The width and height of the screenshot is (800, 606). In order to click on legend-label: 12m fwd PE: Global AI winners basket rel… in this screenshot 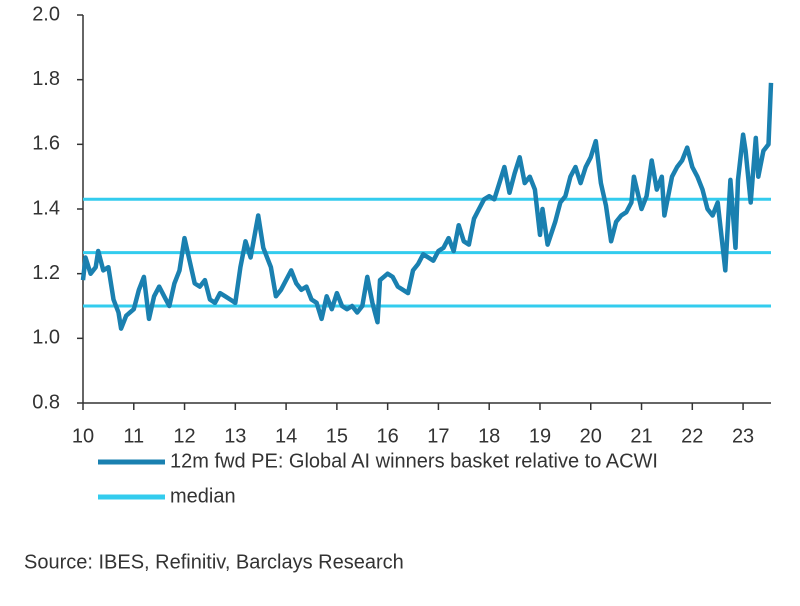, I will do `click(414, 461)`.